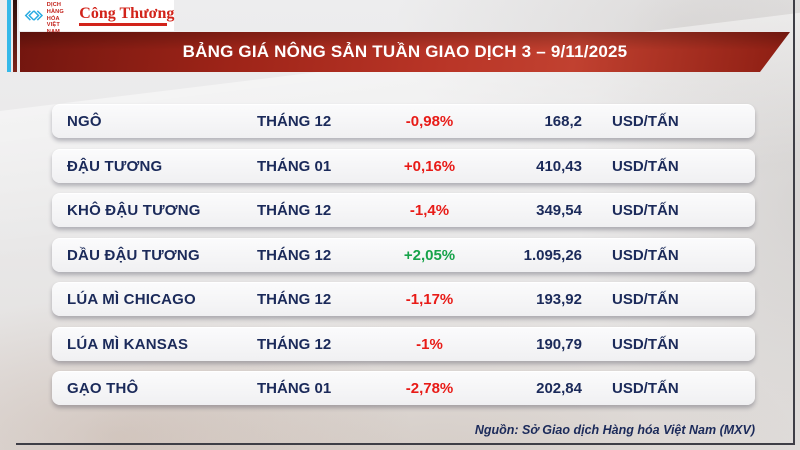 The height and width of the screenshot is (450, 800). What do you see at coordinates (405, 444) in the screenshot?
I see `frame-edge-bottom` at bounding box center [405, 444].